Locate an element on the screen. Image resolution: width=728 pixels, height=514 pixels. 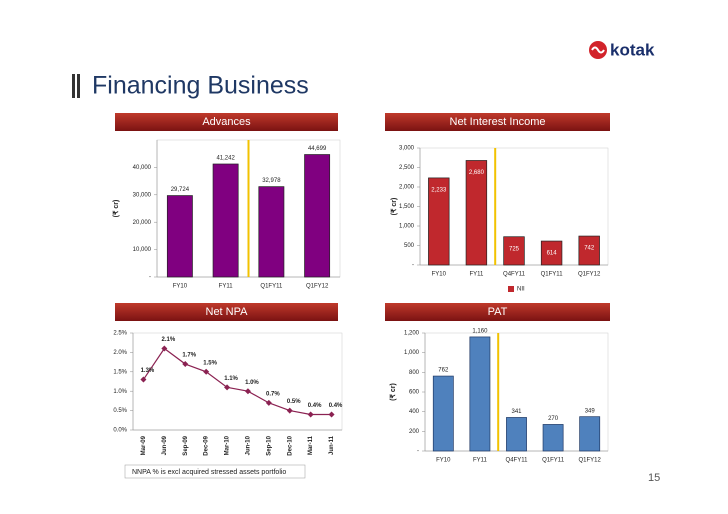
y-tick-label: 30,000 is located at coordinates (142, 195).